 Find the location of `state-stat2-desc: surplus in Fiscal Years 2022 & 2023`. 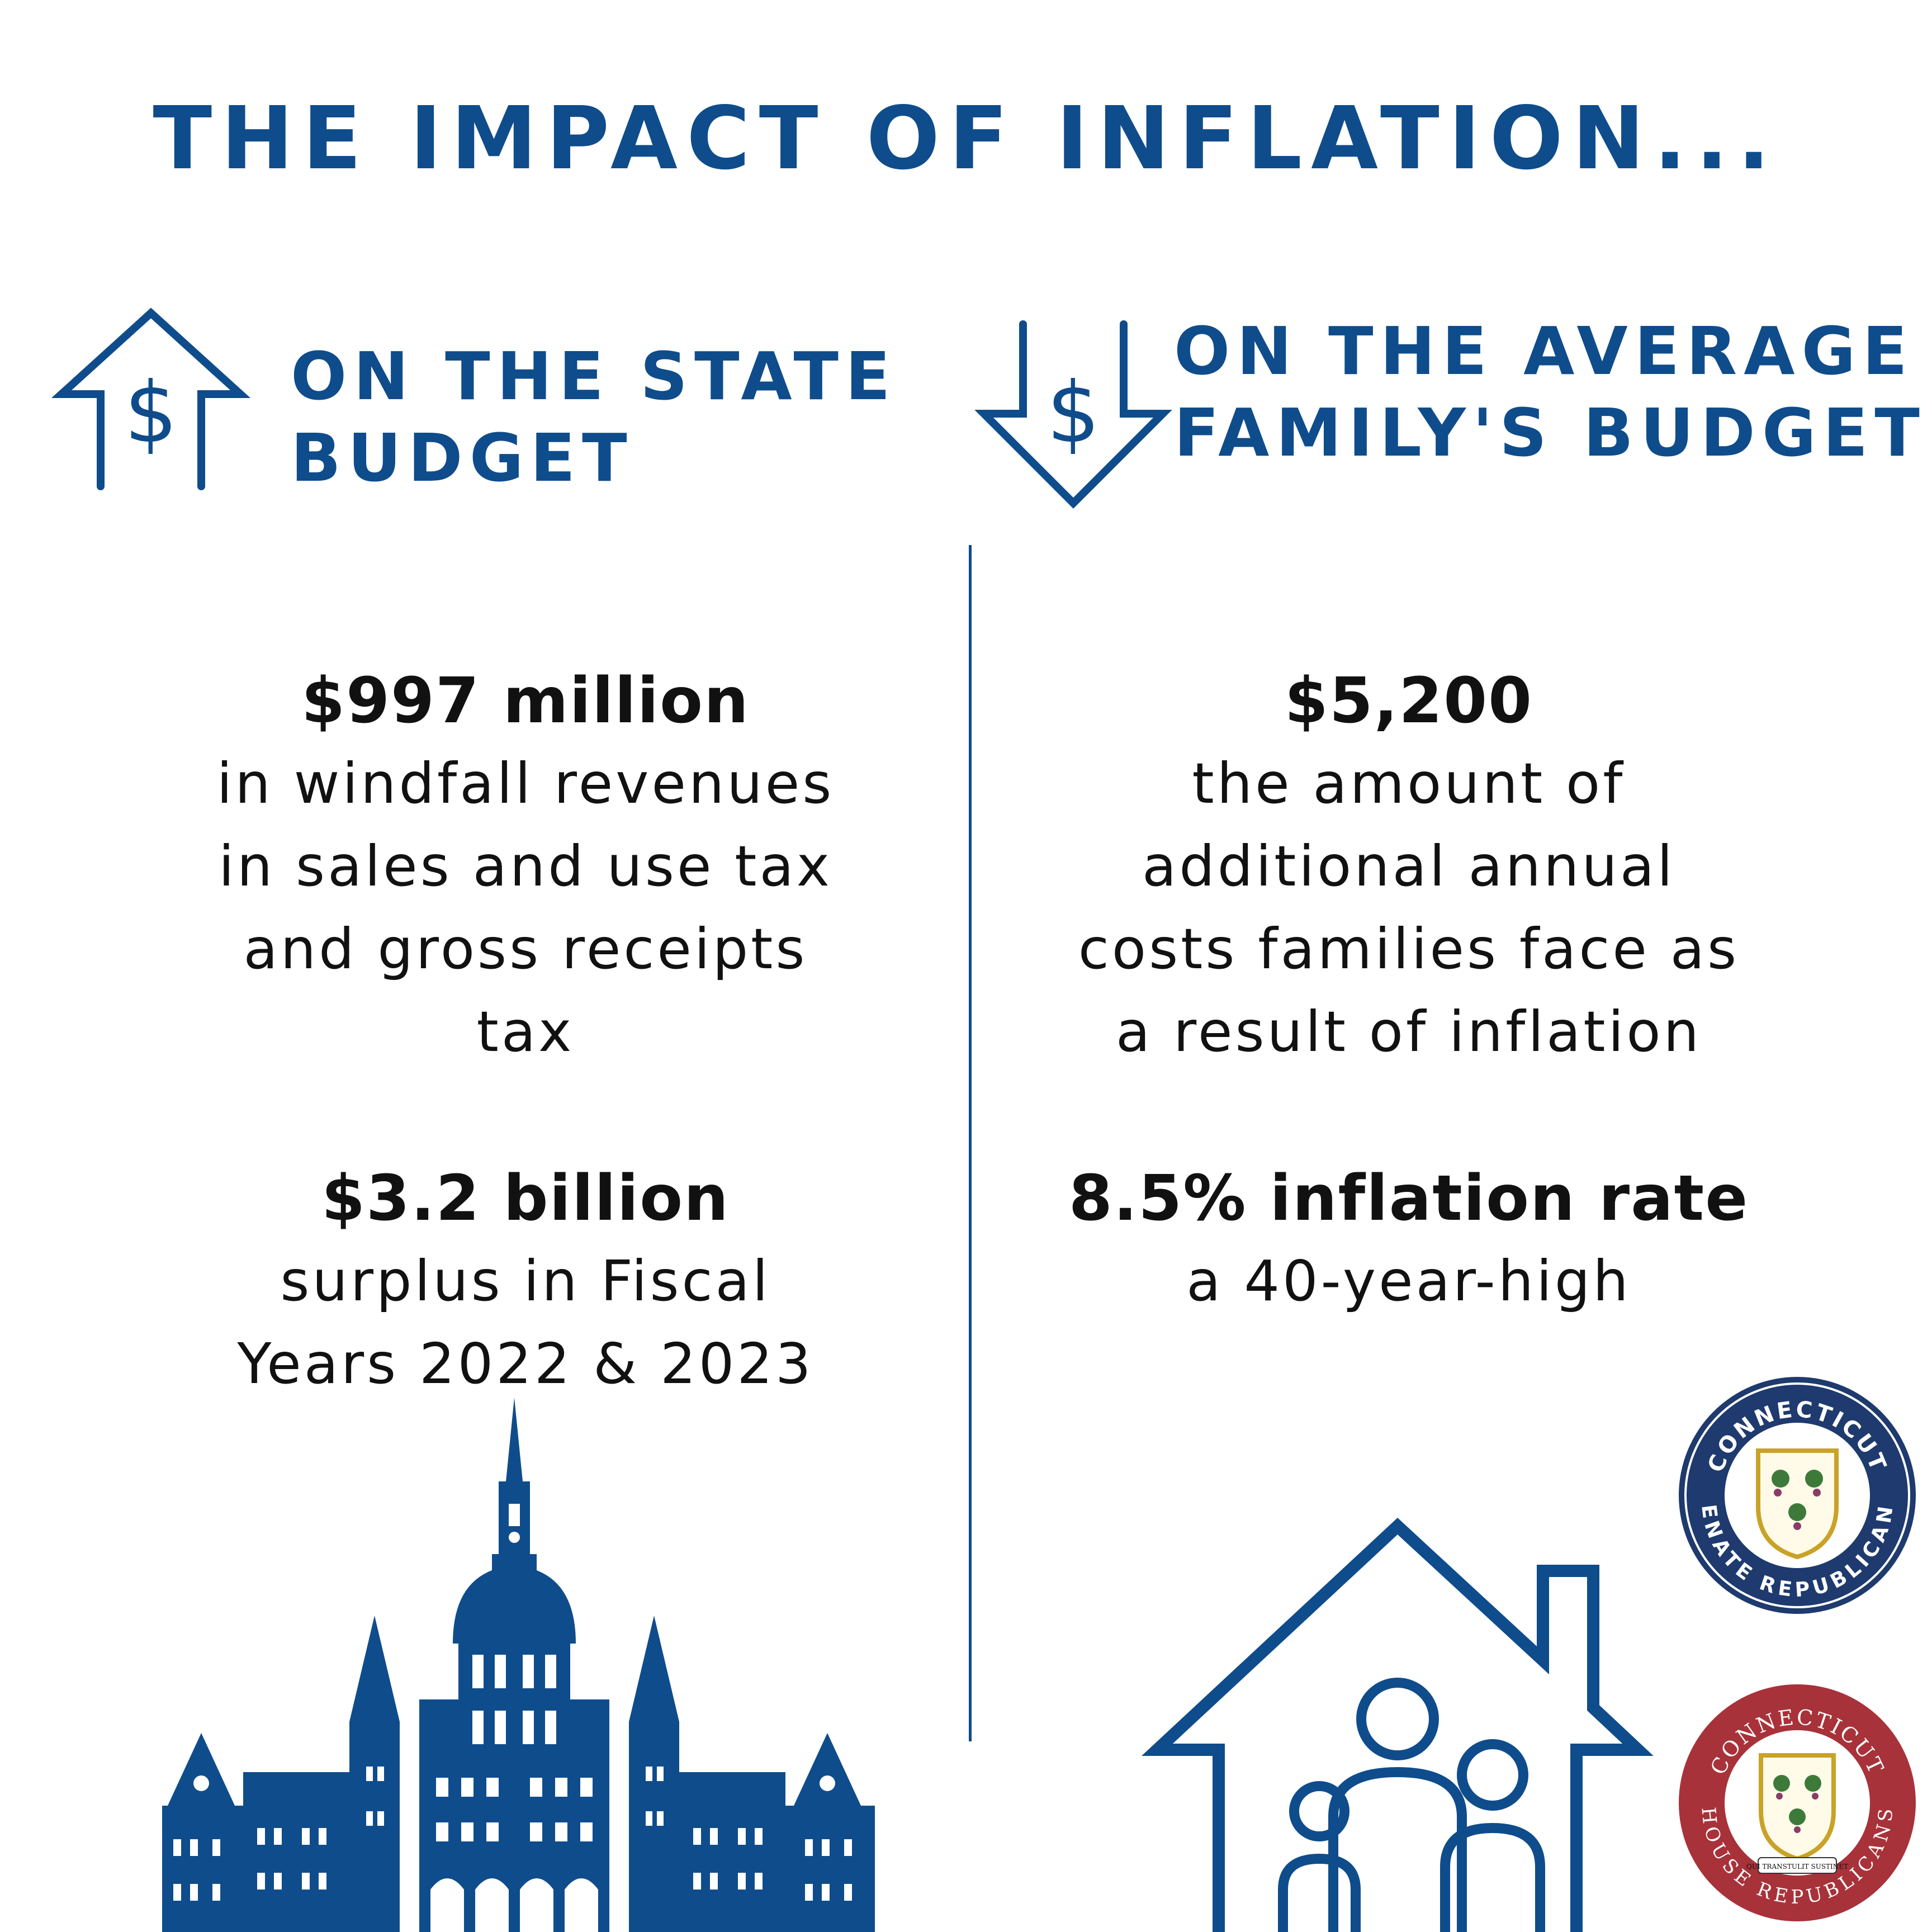

state-stat2-desc: surplus in Fiscal Years 2022 & 2023 is located at coordinates (525, 1322).